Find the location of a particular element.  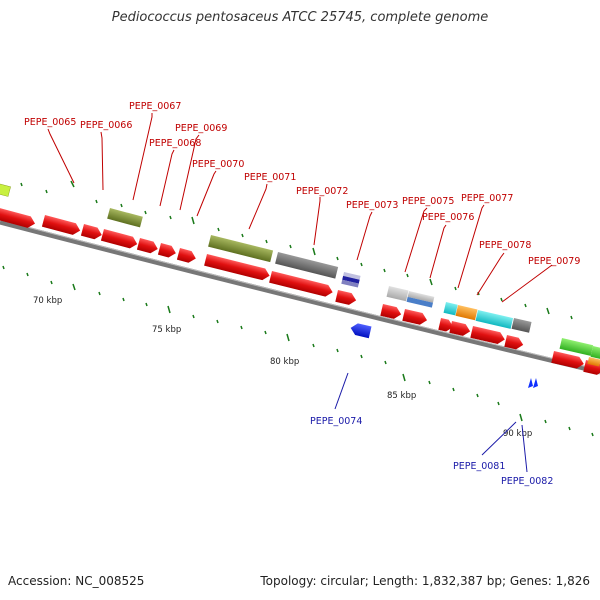

feature-partial-left is located at coordinates (5, 189).